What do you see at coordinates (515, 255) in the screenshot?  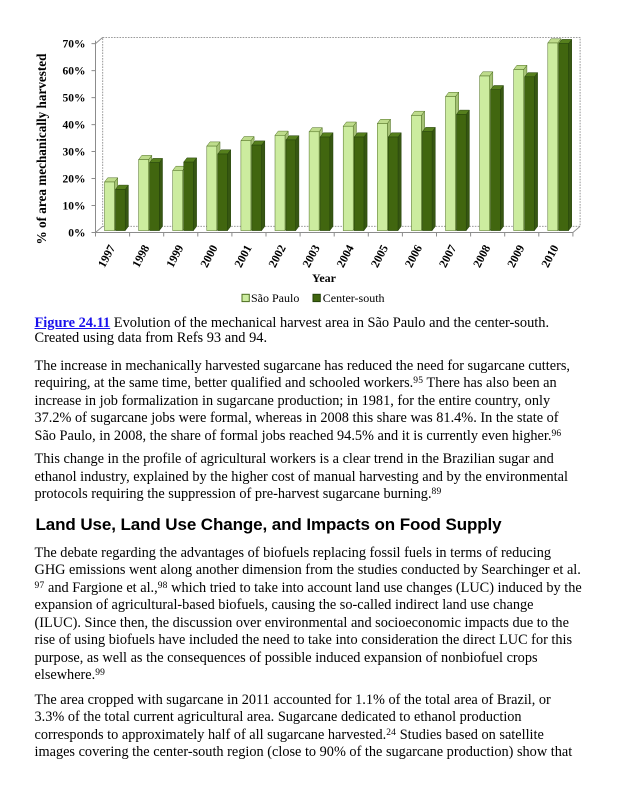 I see `svg-text: 2009` at bounding box center [515, 255].